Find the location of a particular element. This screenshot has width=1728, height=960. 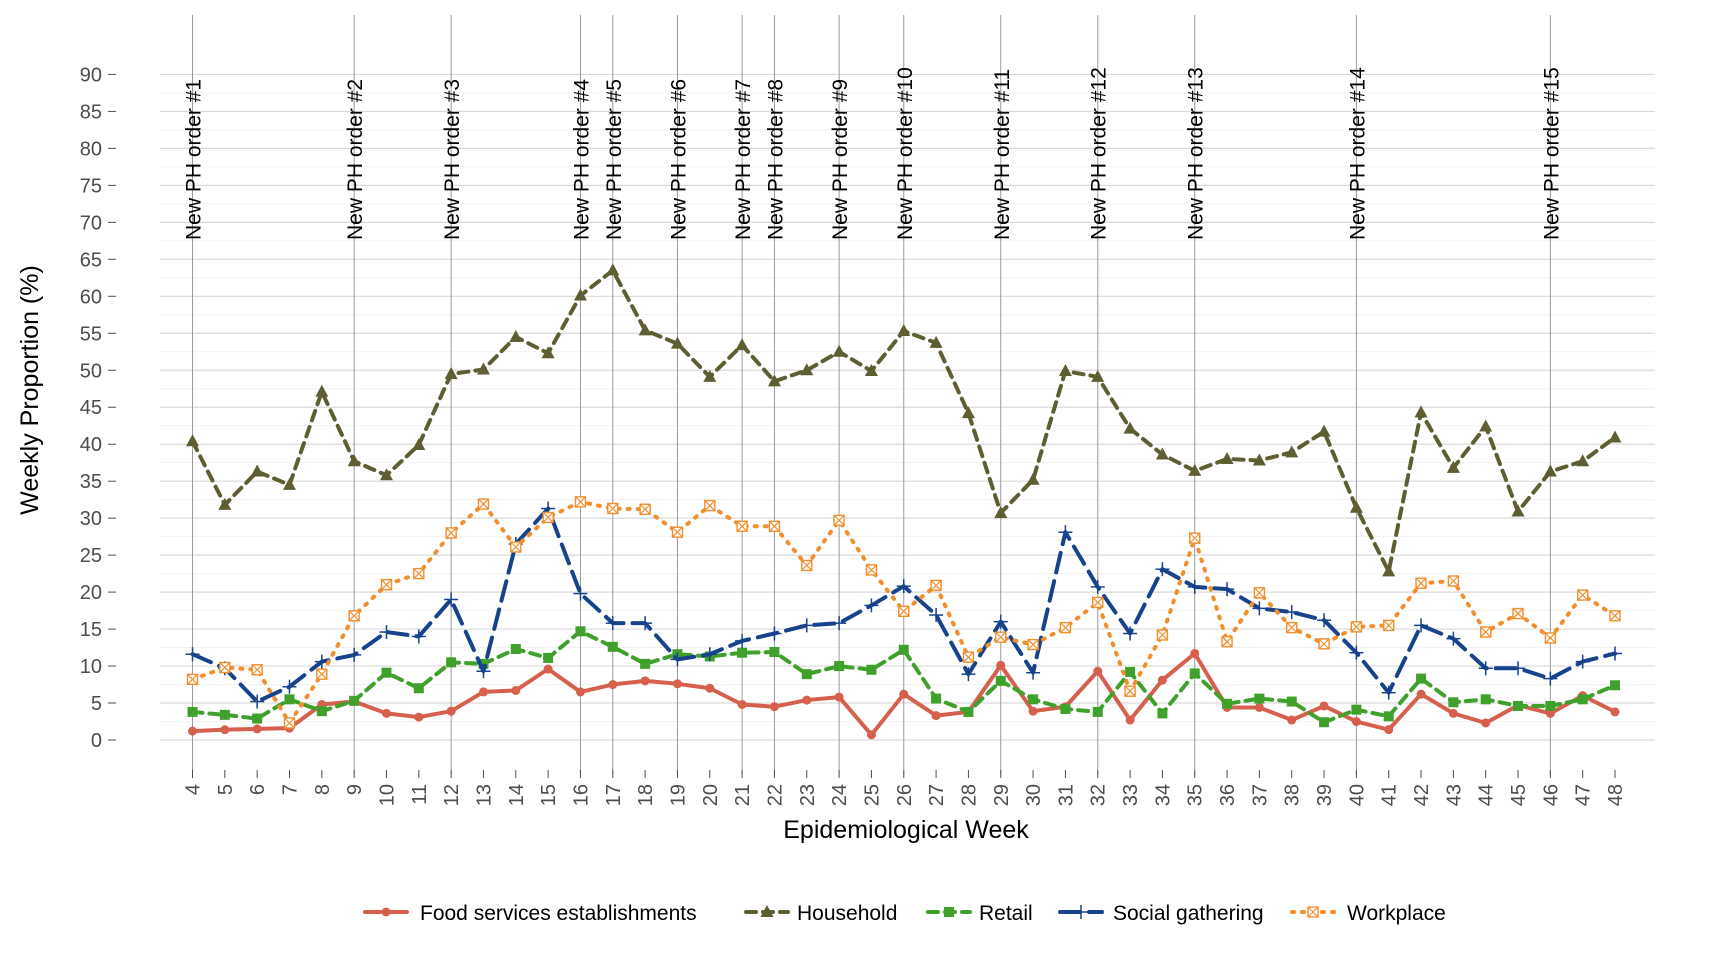

y-tick-label: 80 is located at coordinates (91, 149).